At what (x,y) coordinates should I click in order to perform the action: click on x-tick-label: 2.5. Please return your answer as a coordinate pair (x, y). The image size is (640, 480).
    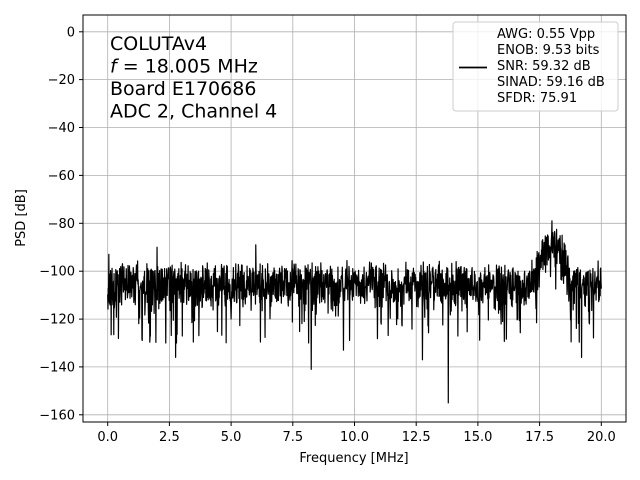
    Looking at the image, I should click on (169, 437).